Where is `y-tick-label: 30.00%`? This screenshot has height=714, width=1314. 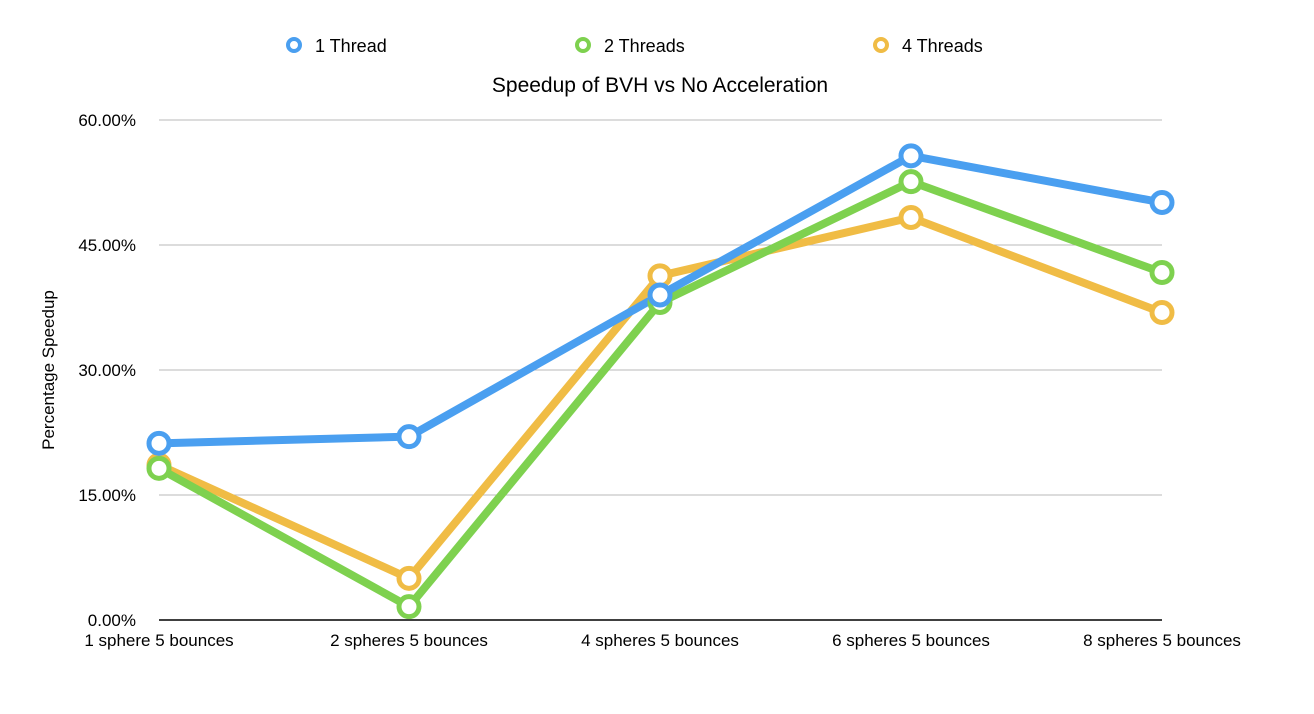 y-tick-label: 30.00% is located at coordinates (107, 370).